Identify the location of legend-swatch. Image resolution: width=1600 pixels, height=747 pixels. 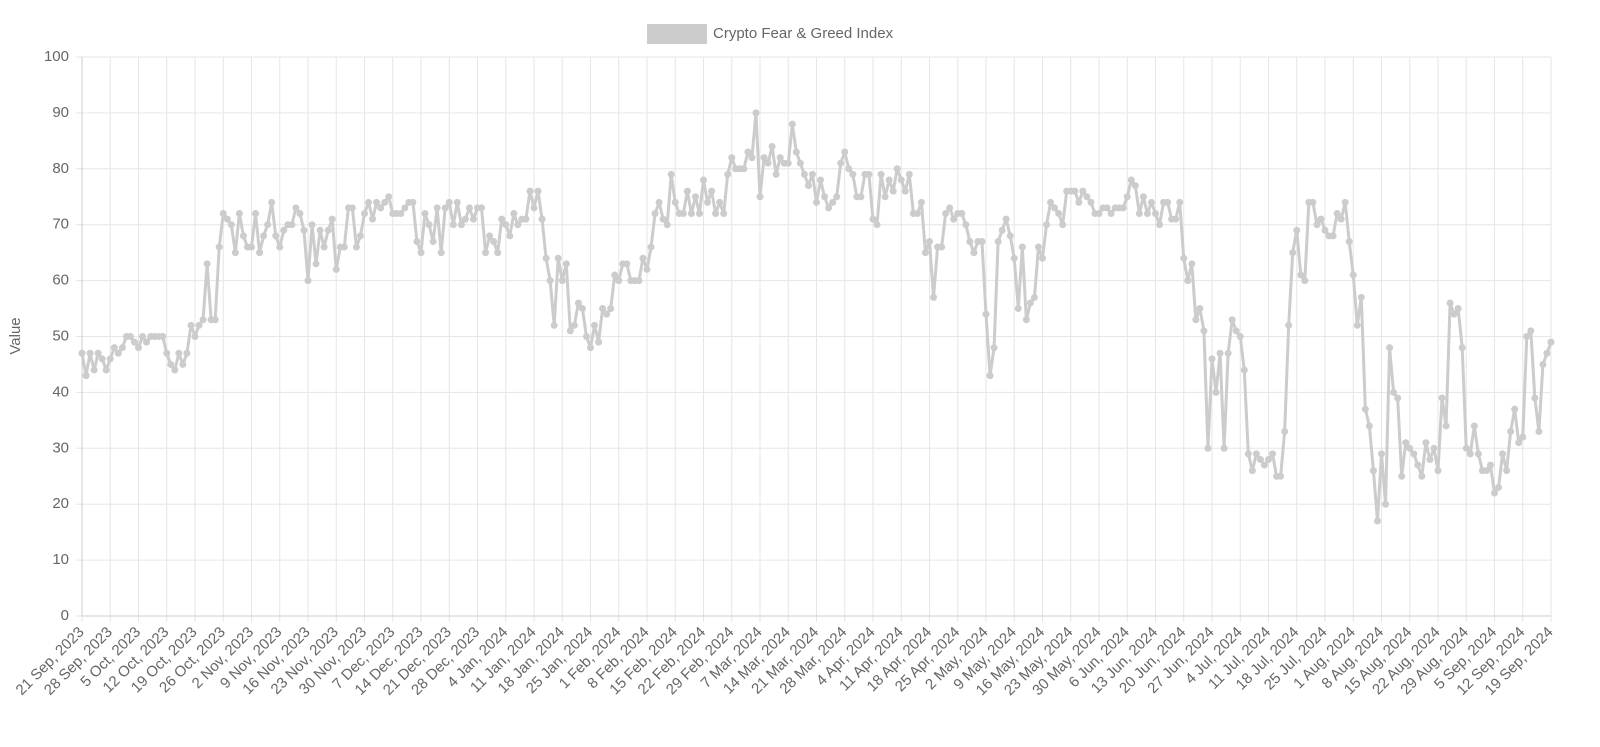
(677, 34).